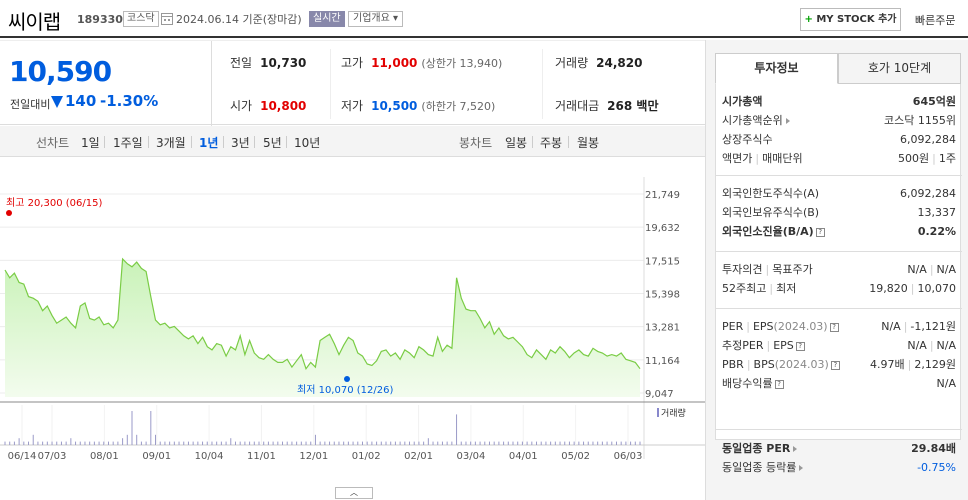  What do you see at coordinates (100, 19) in the screenshot?
I see `stock-code: 189330` at bounding box center [100, 19].